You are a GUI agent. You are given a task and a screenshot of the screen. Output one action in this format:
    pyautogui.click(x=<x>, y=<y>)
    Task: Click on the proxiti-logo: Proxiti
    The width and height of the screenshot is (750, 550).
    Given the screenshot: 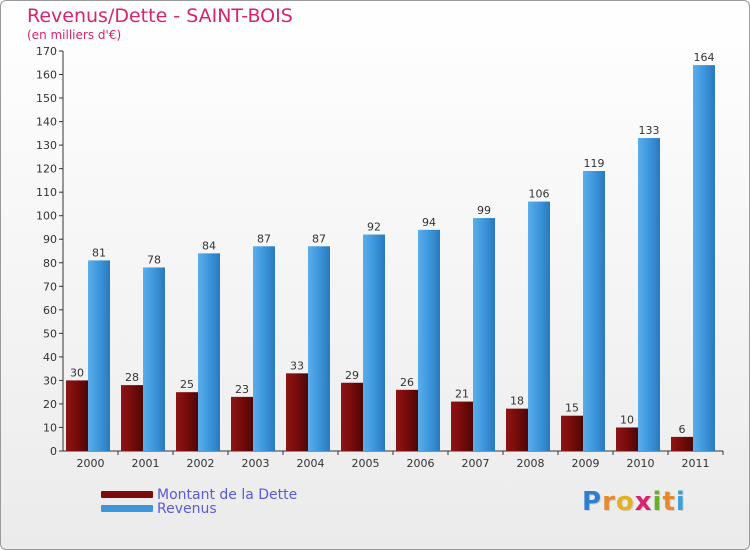 What is the action you would take?
    pyautogui.click(x=634, y=502)
    